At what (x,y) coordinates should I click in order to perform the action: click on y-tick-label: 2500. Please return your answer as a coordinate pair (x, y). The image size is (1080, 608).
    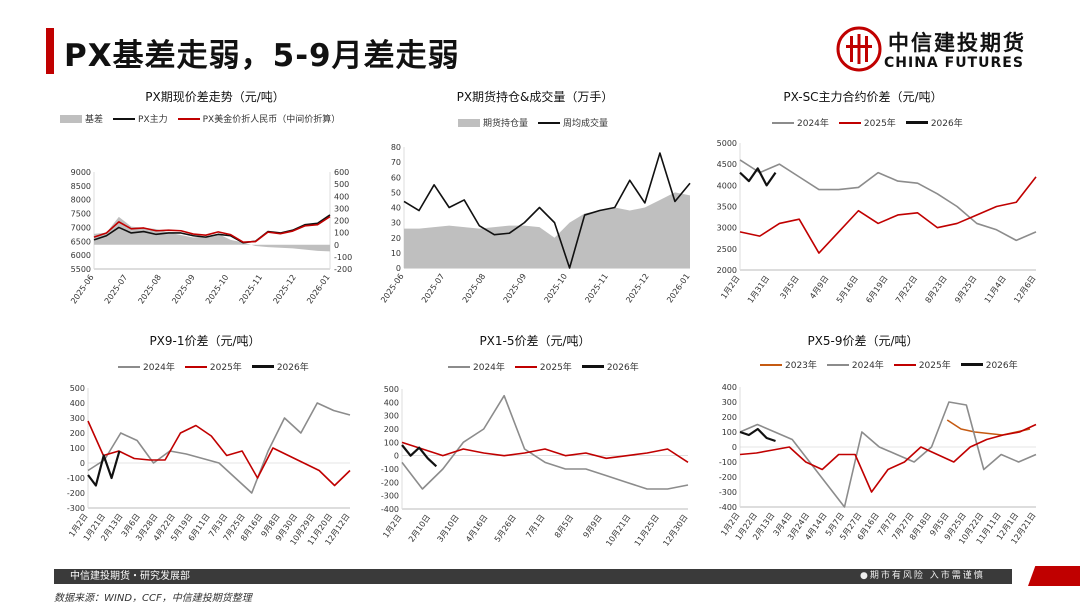
    Looking at the image, I should click on (727, 249).